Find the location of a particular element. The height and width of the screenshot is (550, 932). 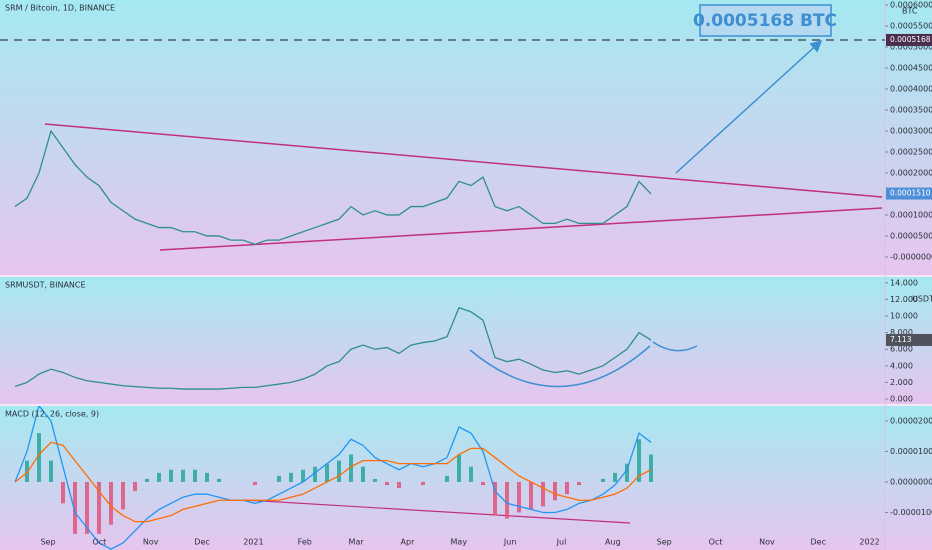

pane-title: SRMUSDT, BINANCE is located at coordinates (45, 285).